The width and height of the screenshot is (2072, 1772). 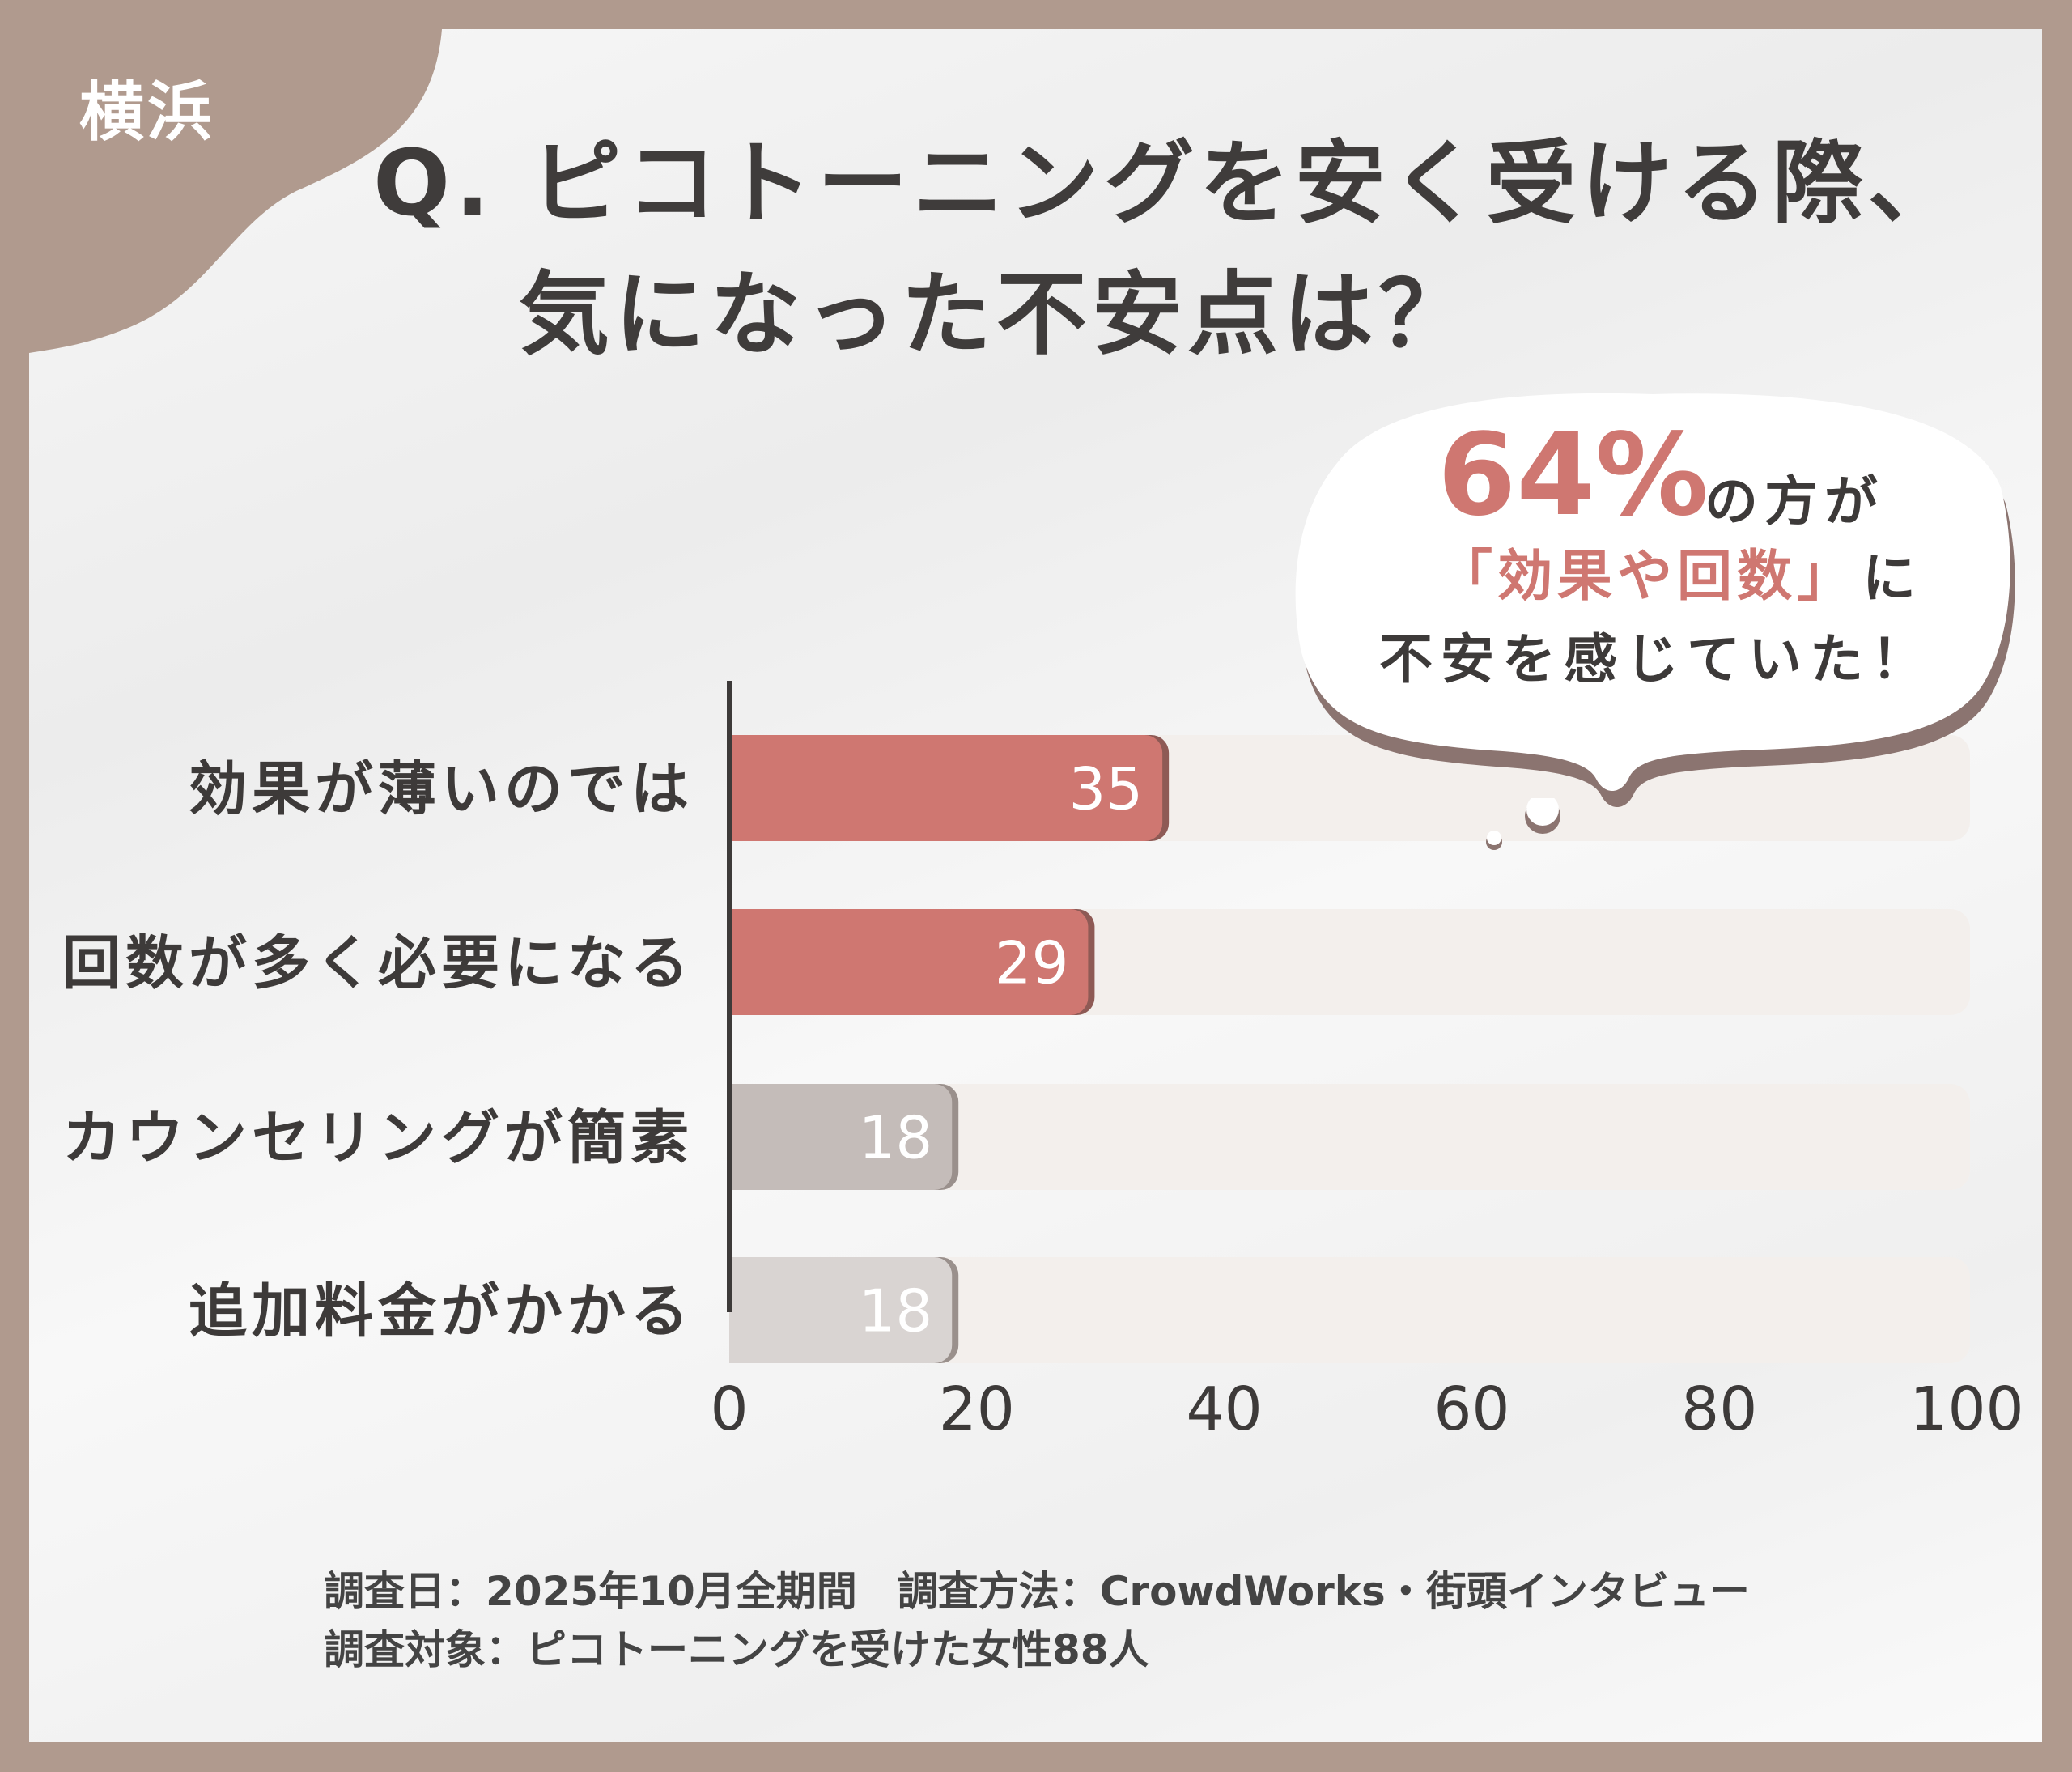 I want to click on bubble-dots, so click(x=1523, y=824).